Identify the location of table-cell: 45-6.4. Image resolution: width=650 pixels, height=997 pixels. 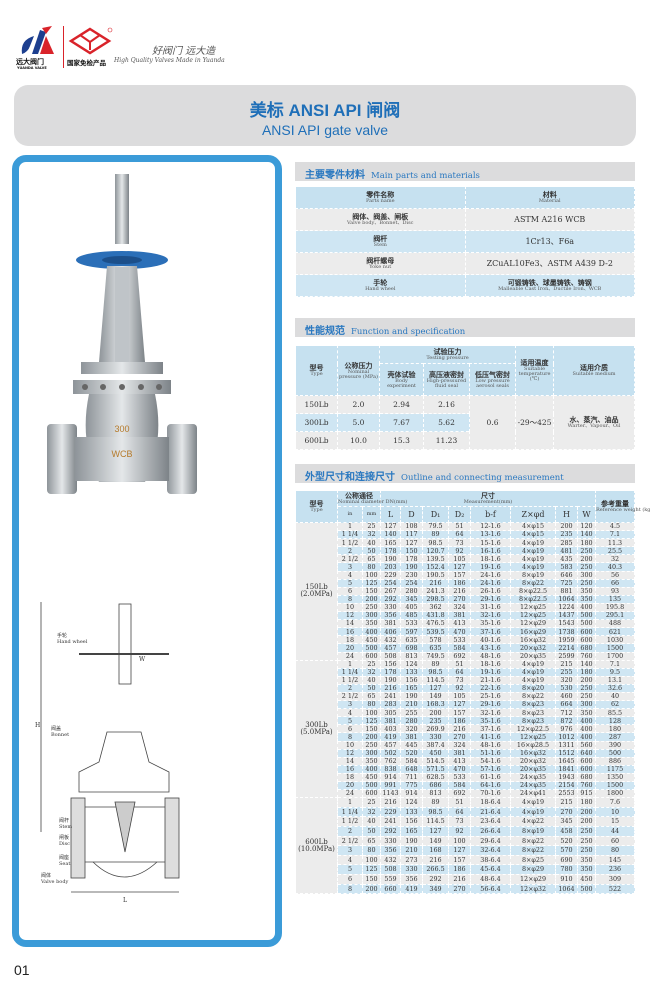
(490, 869).